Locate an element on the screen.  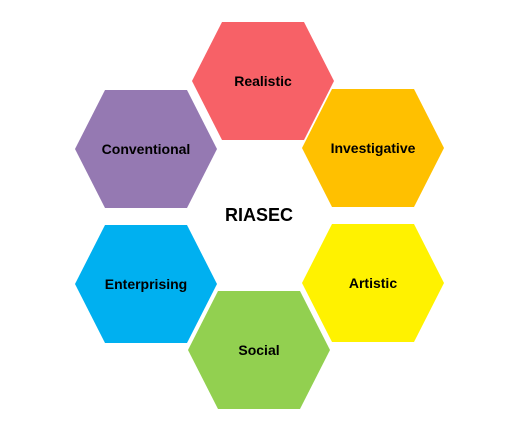
hexagon-social-label: Social is located at coordinates (258, 350).